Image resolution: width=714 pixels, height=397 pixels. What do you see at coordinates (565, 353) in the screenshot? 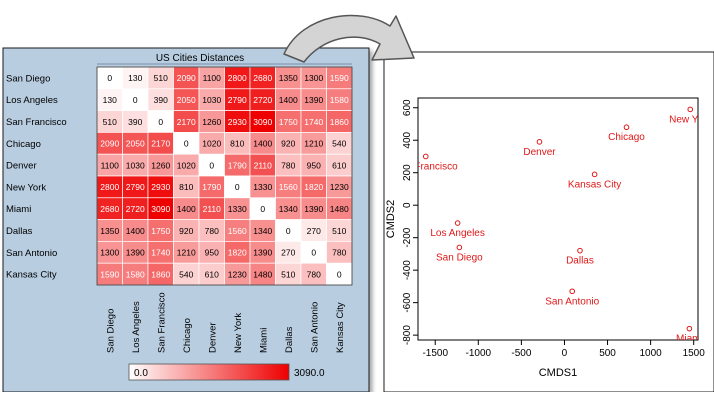
I see `x-tick-label: 0` at bounding box center [565, 353].